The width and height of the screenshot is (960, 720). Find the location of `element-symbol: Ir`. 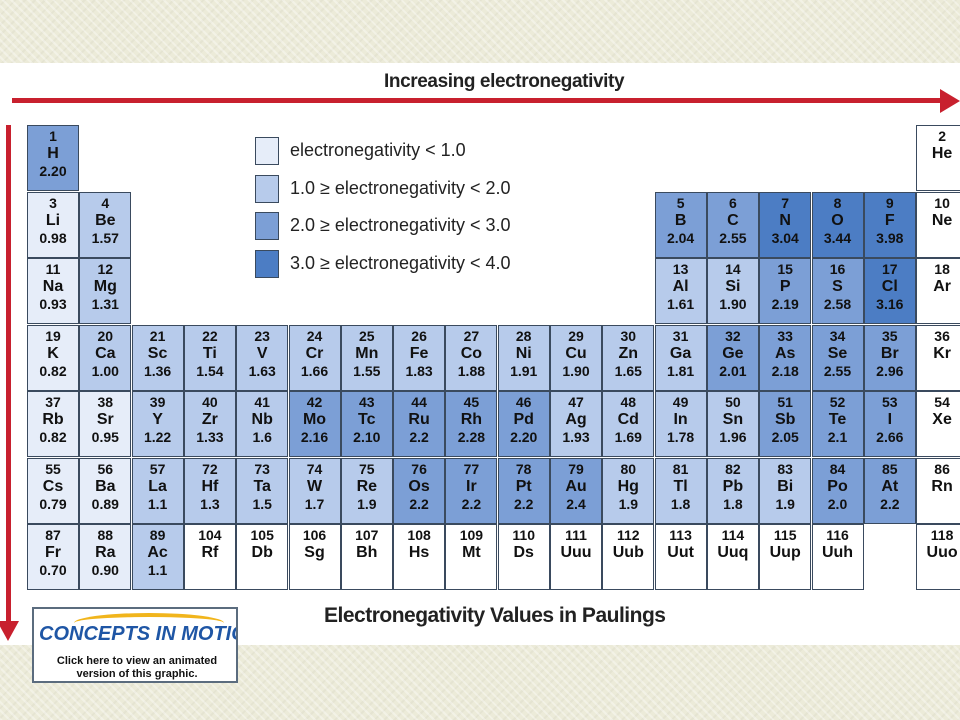

element-symbol: Ir is located at coordinates (471, 486).